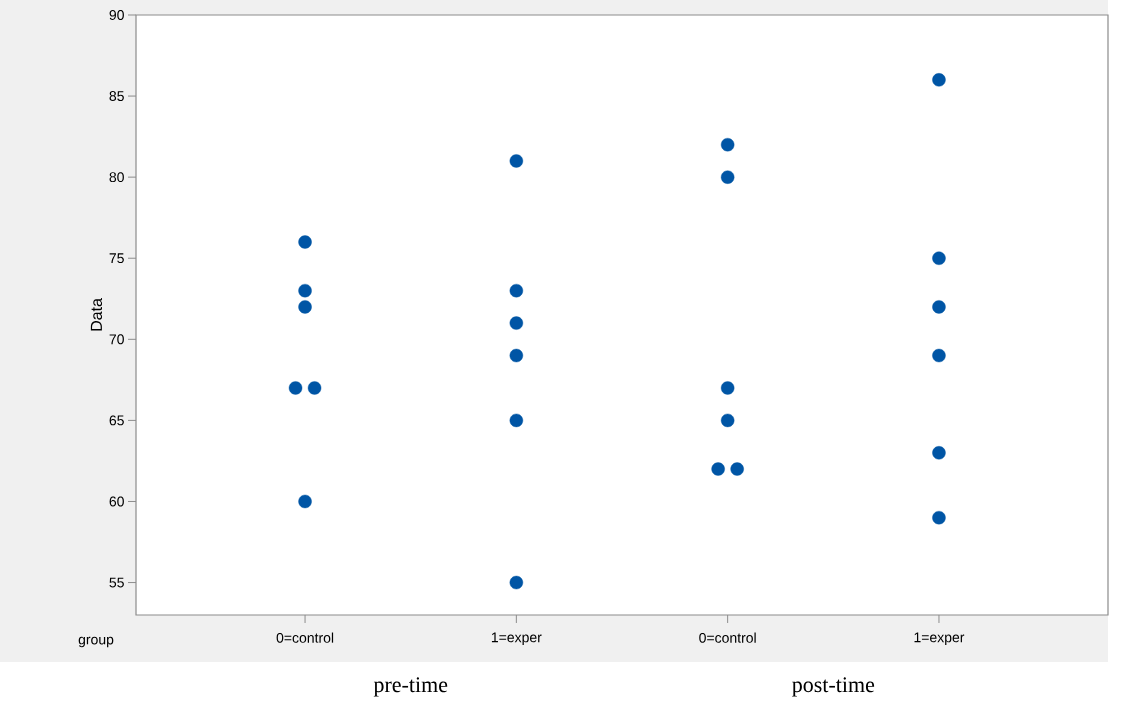  Describe the element at coordinates (96, 642) in the screenshot. I see `x-axis-title: group` at that location.